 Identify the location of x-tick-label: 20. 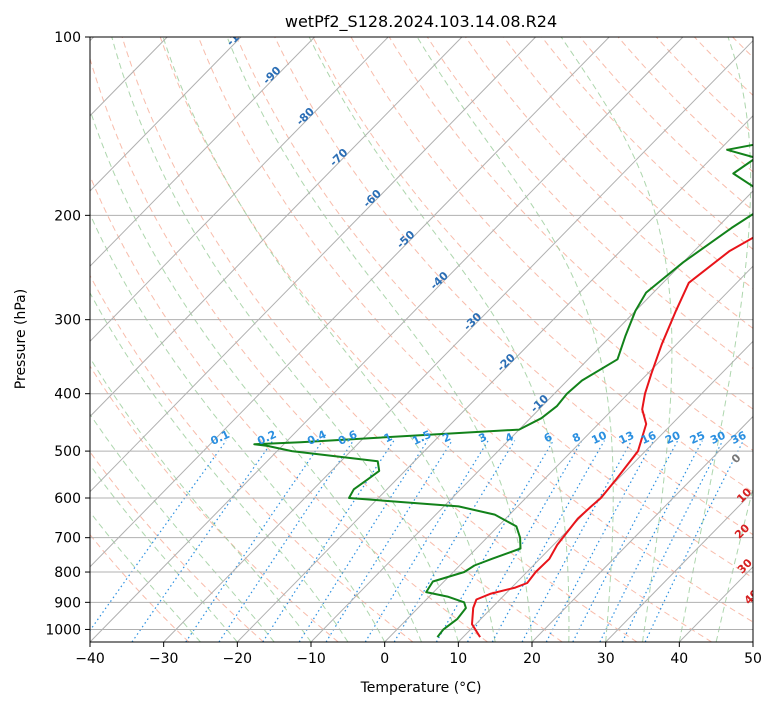
(532, 659).